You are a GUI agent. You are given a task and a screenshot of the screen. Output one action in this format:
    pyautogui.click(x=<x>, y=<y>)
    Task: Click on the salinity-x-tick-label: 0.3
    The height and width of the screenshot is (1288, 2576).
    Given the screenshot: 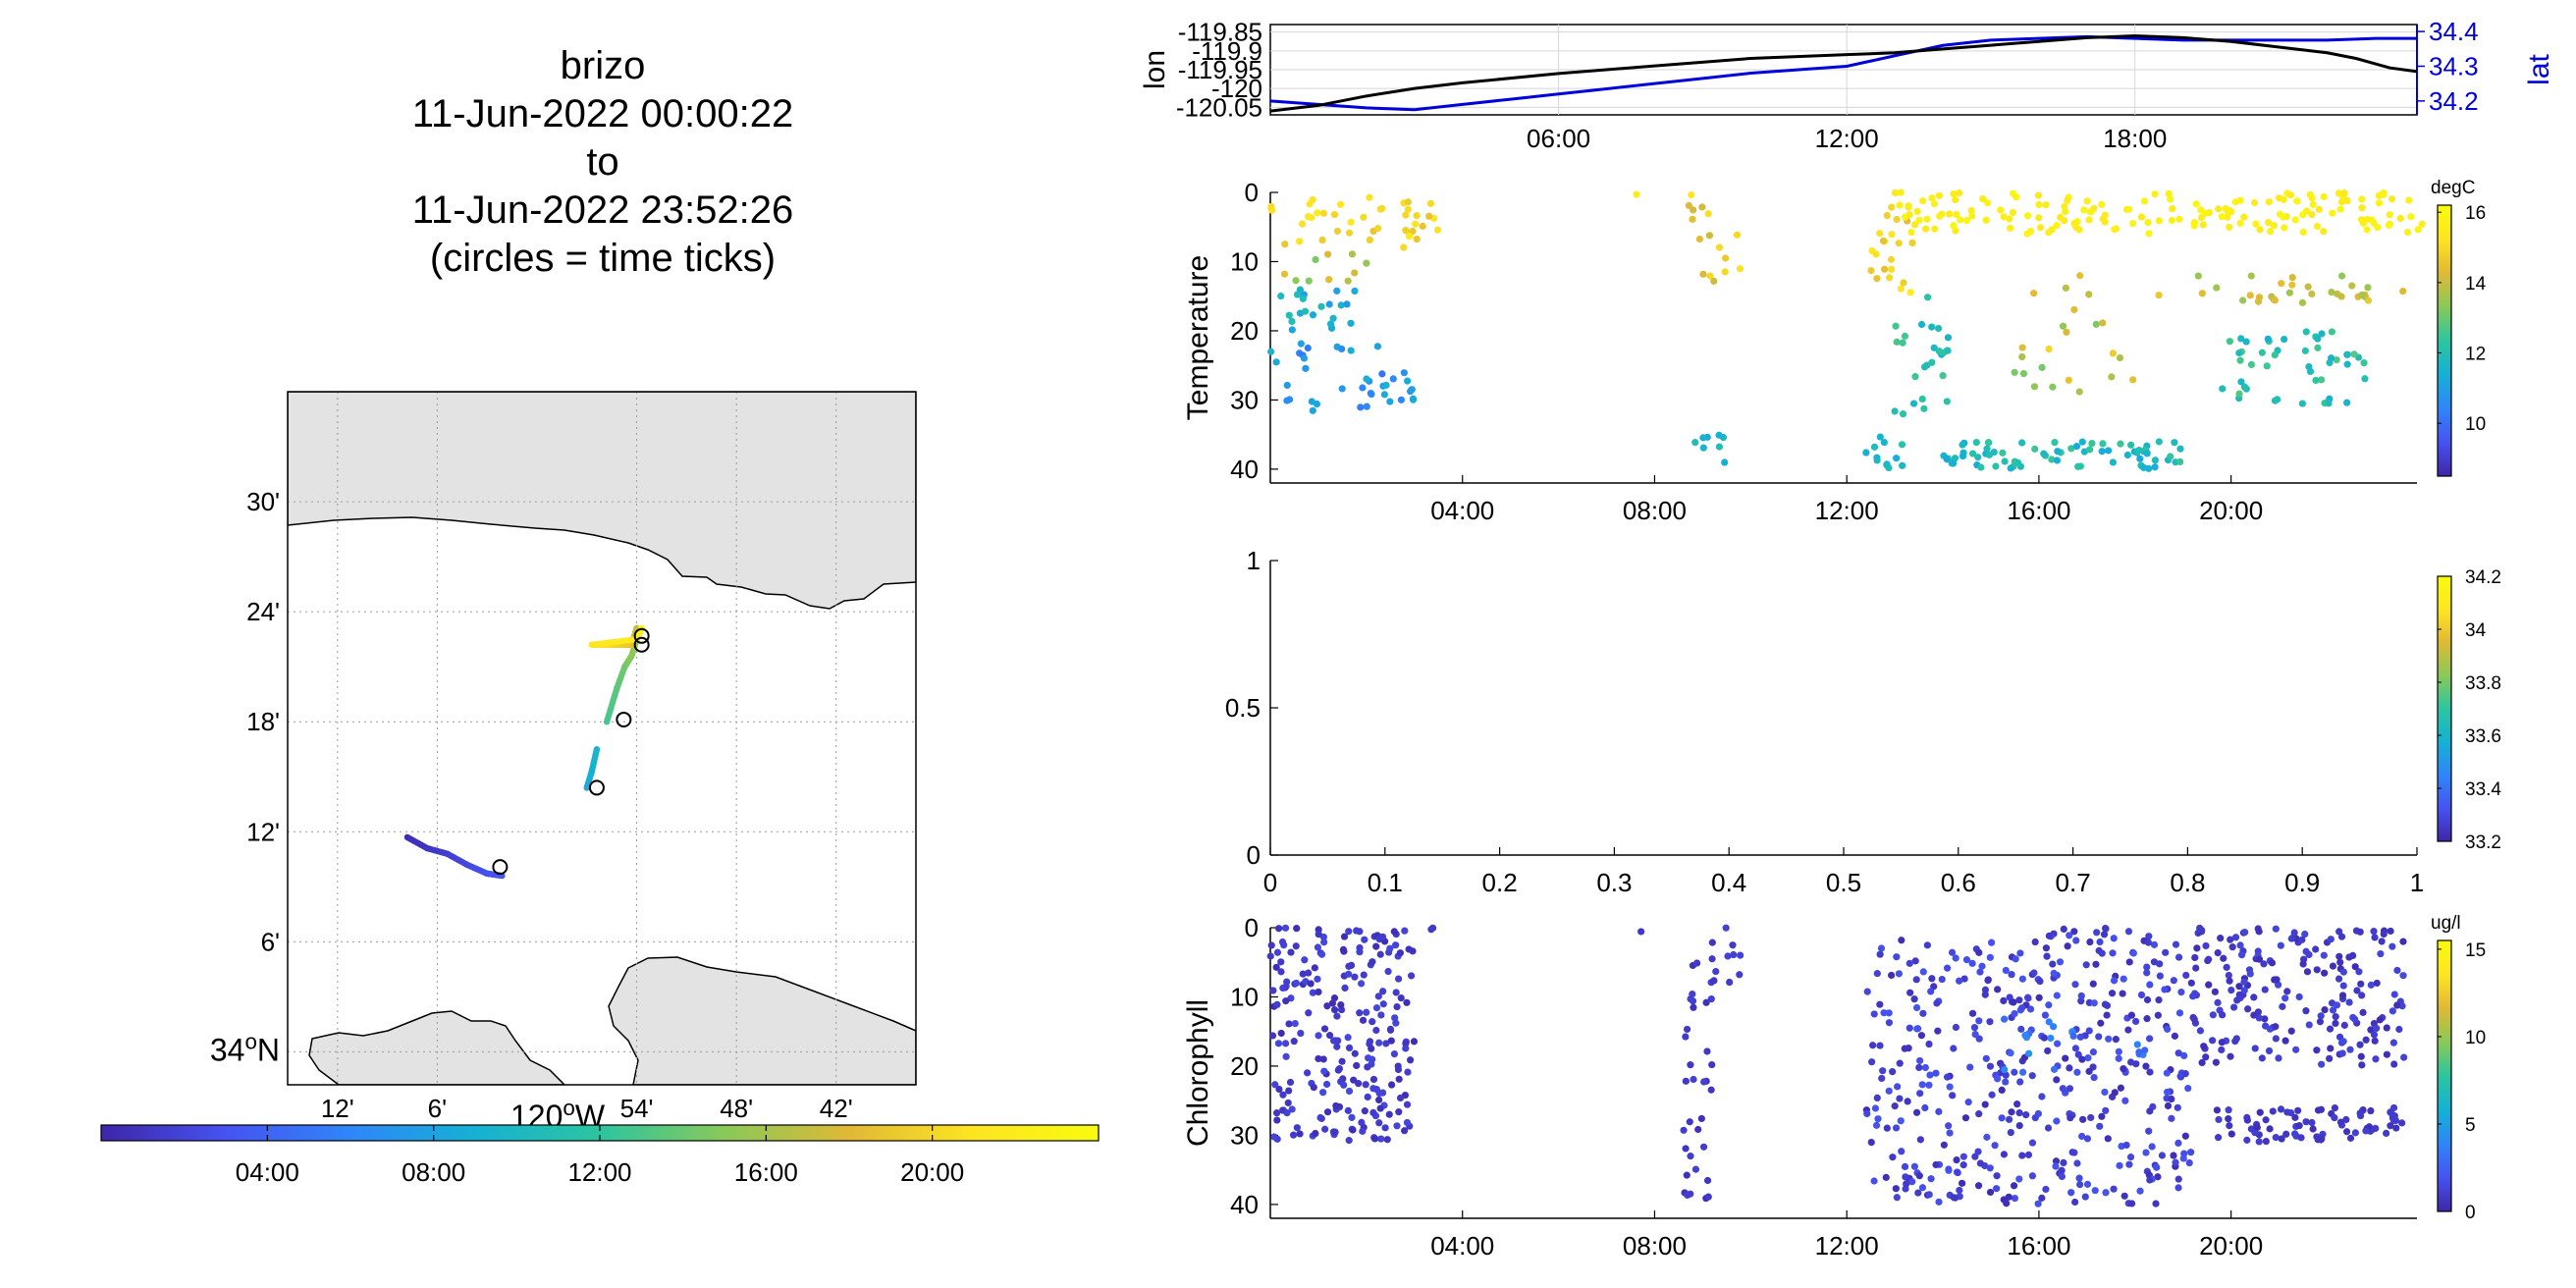 What is the action you would take?
    pyautogui.click(x=1614, y=882)
    